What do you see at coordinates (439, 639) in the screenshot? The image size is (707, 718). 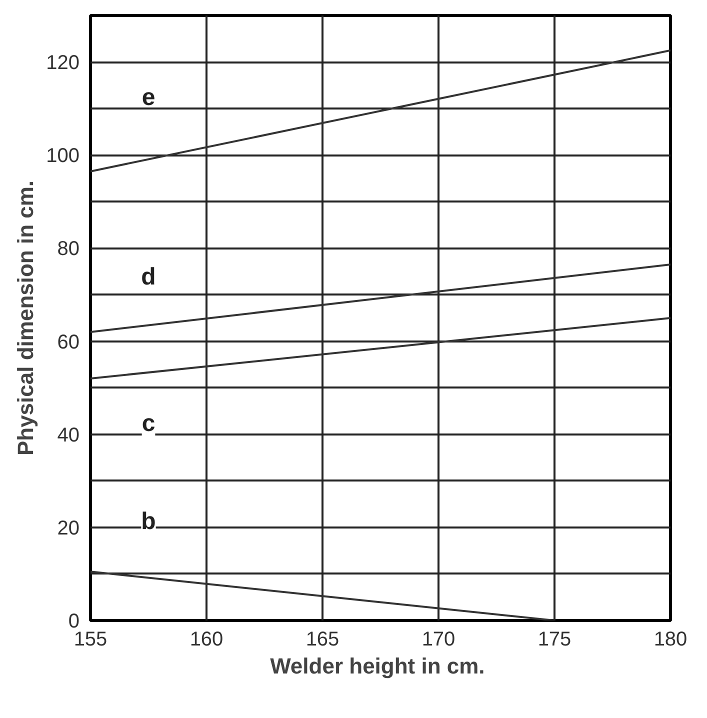 I see `x-tick-label: 170` at bounding box center [439, 639].